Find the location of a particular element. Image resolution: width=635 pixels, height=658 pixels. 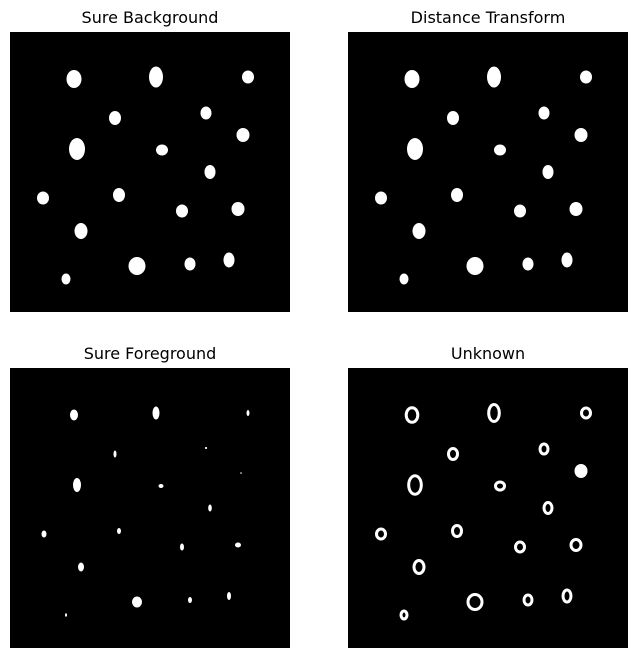

panel-title: Sure Background is located at coordinates (150, 17).